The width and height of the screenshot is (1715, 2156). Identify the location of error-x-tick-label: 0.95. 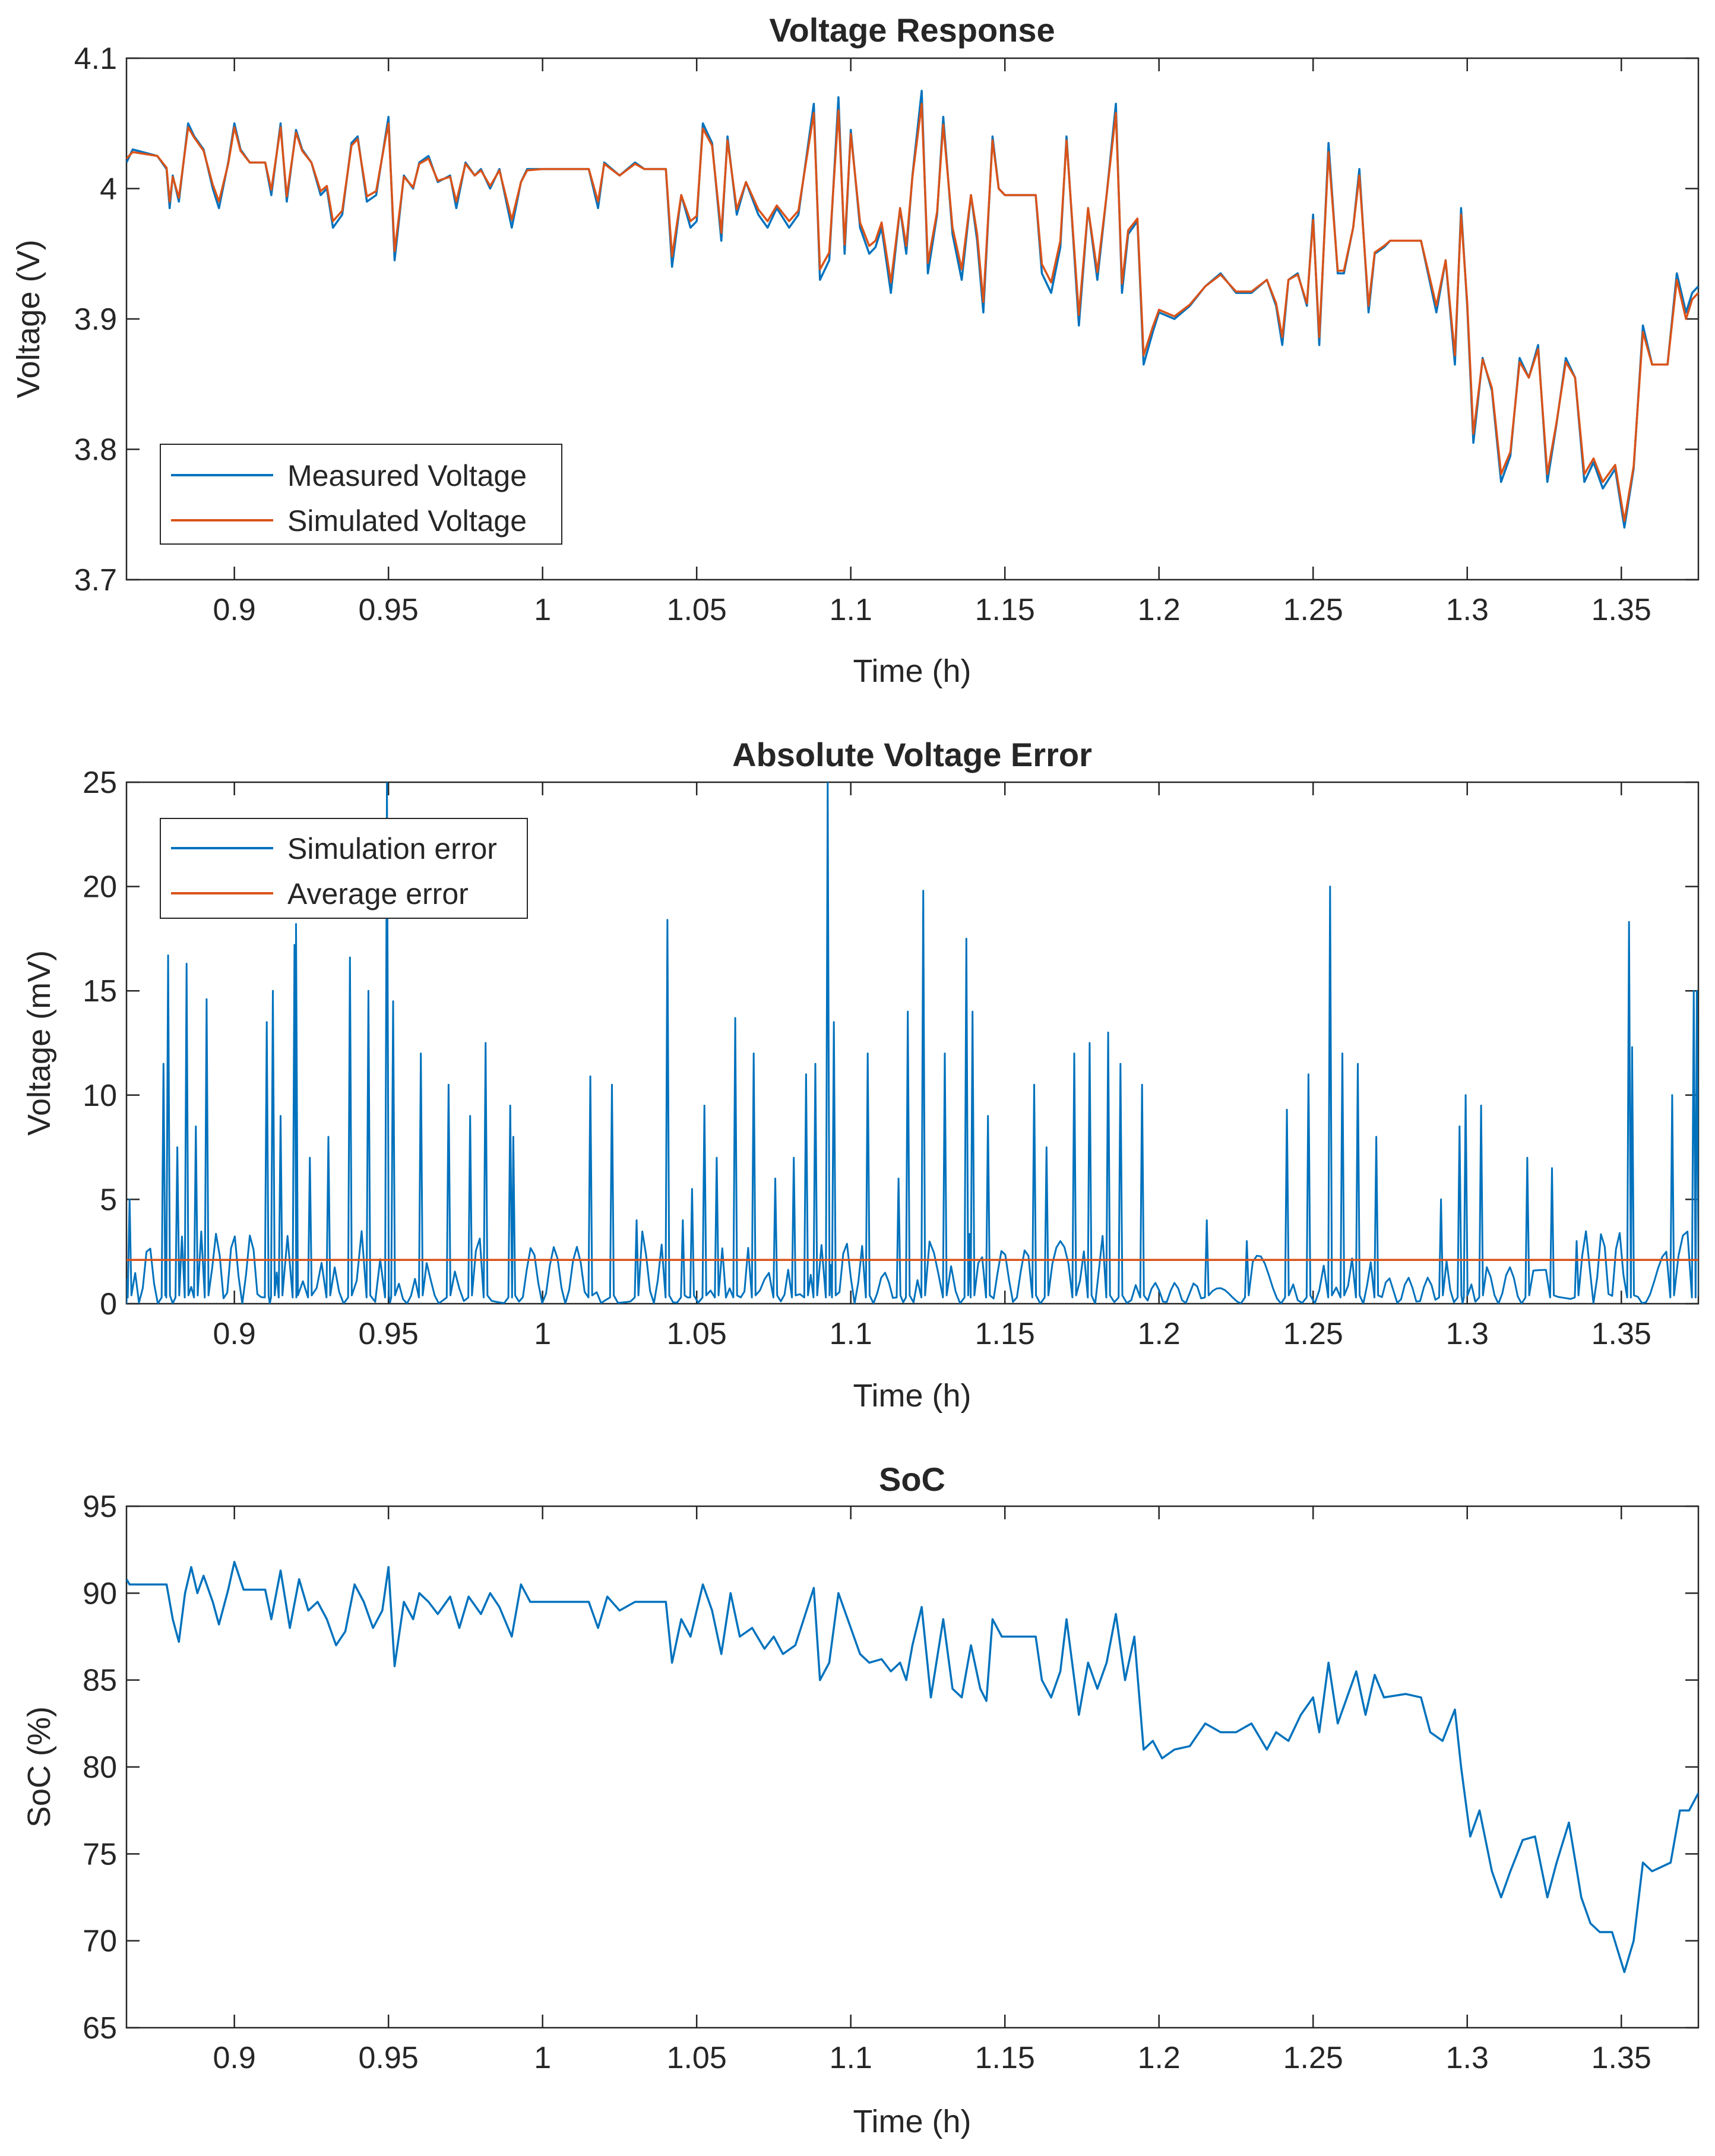
(389, 1334).